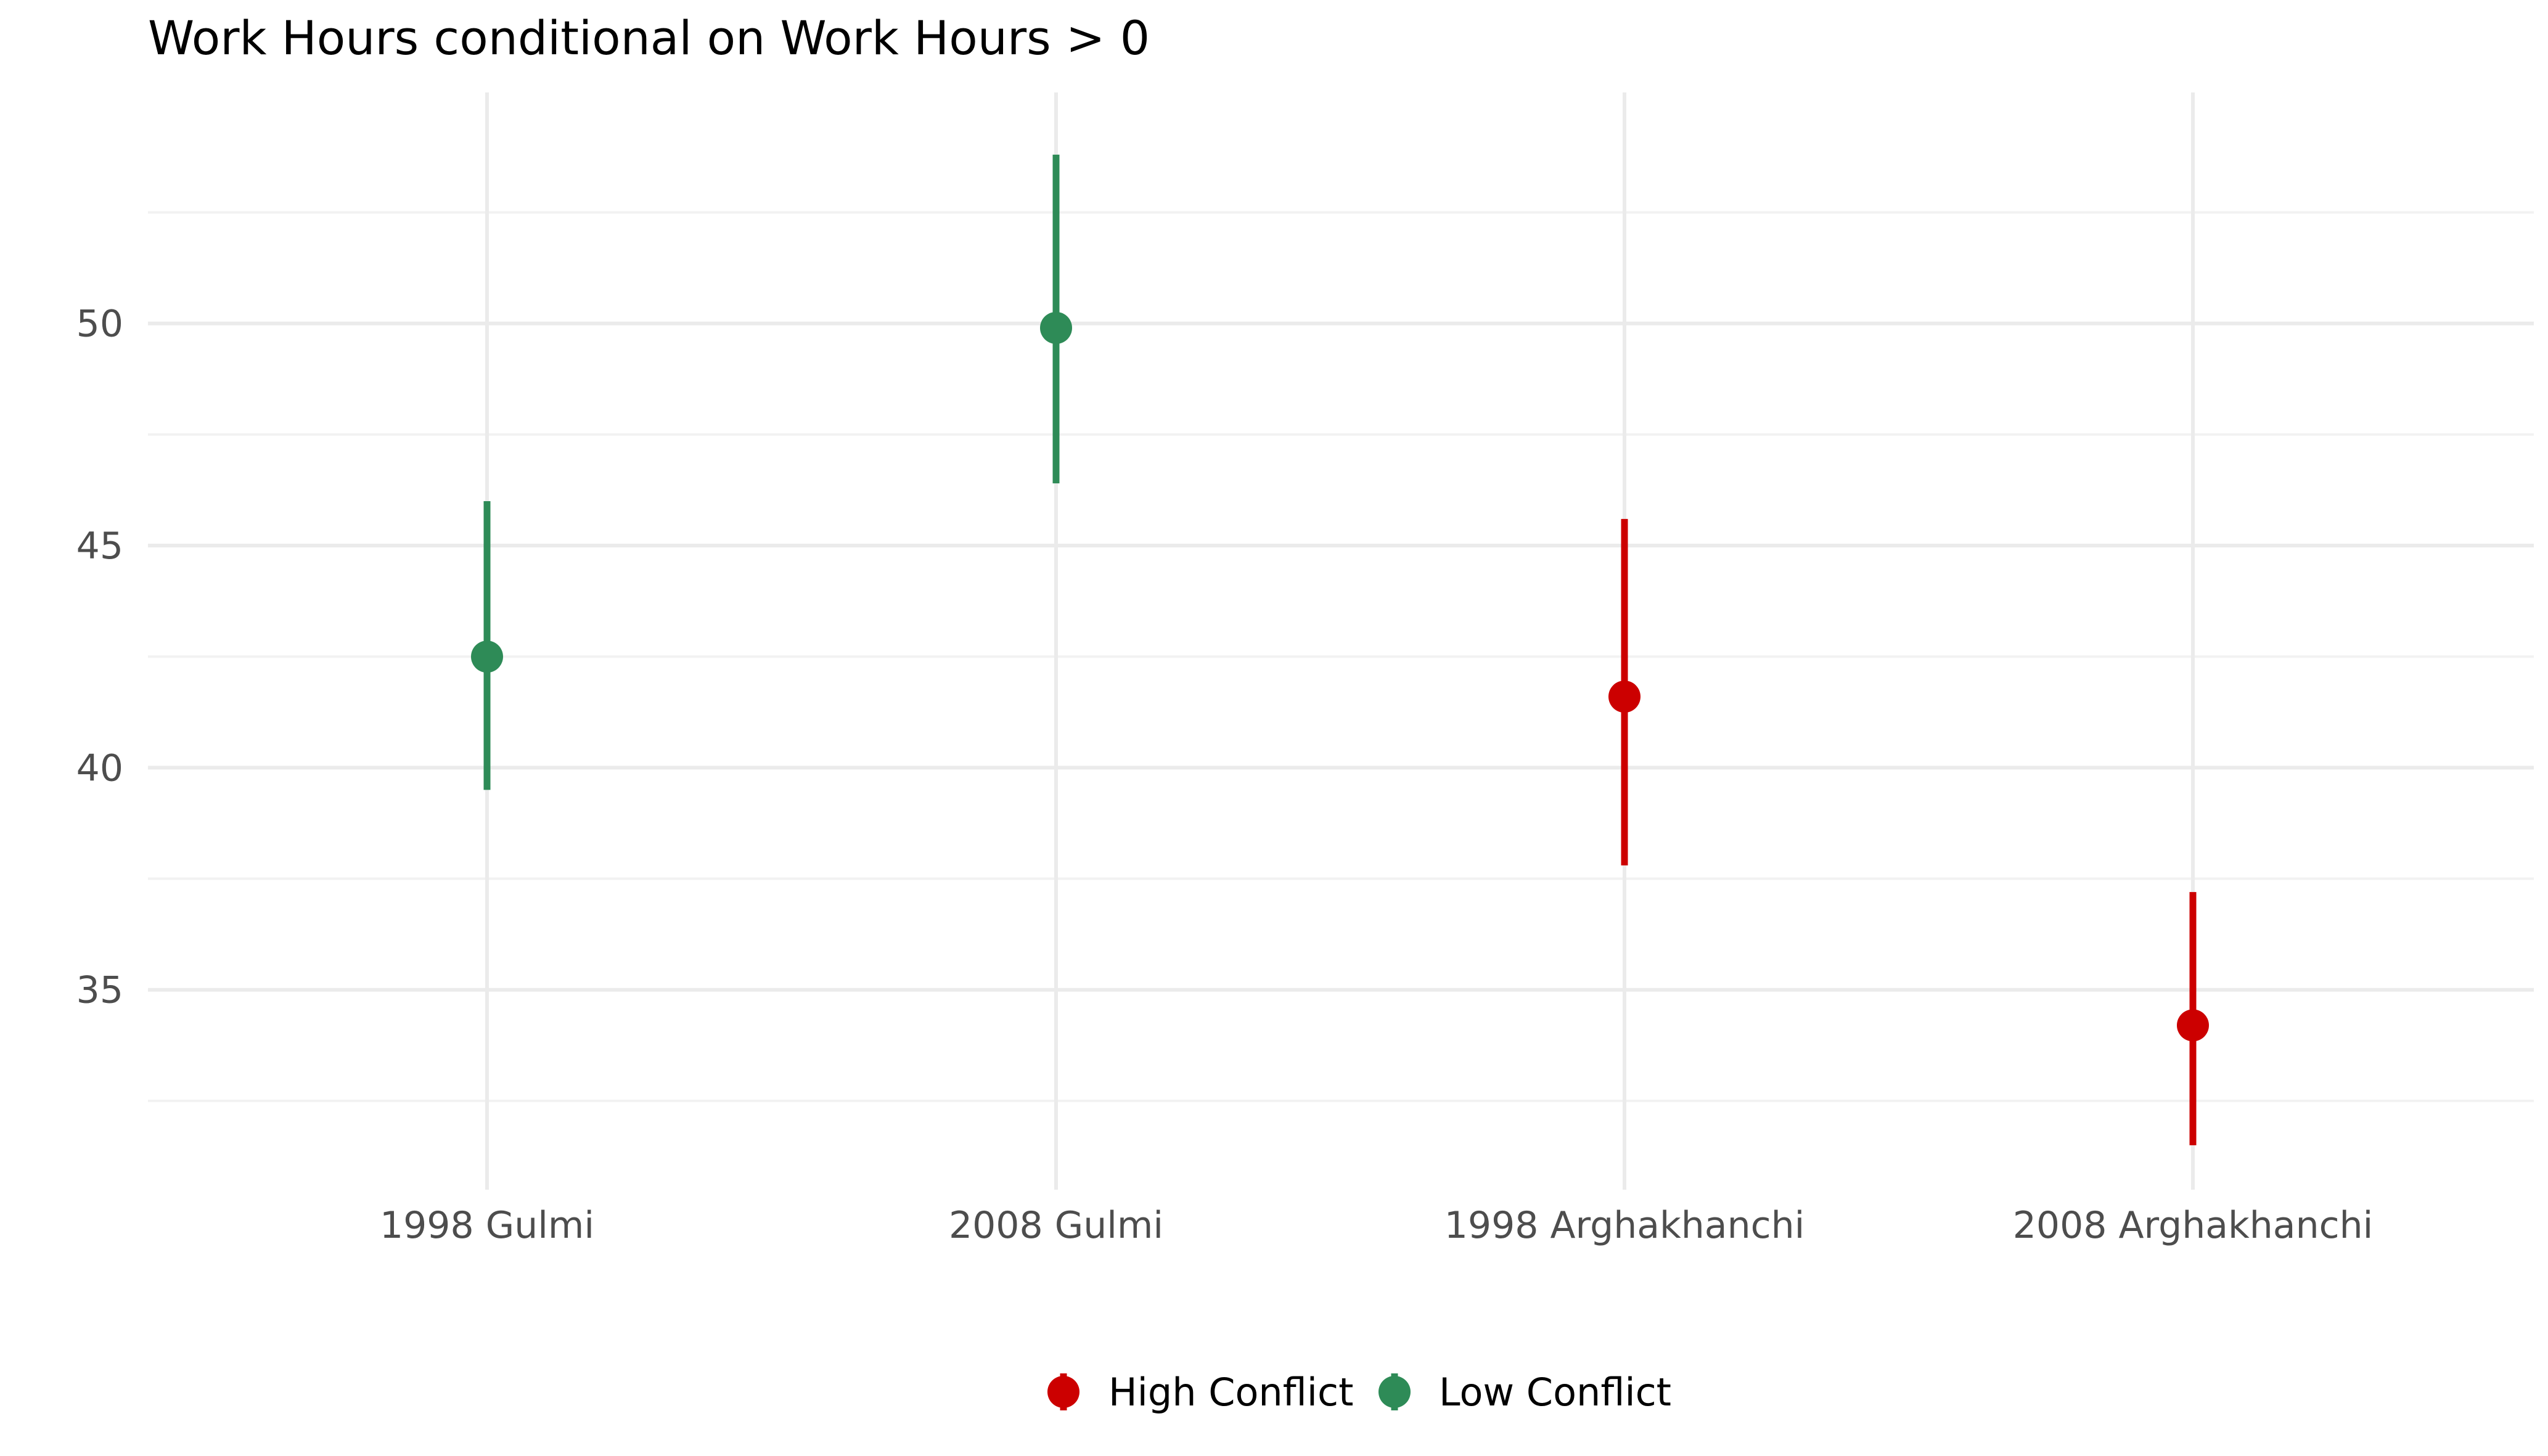 This screenshot has width=2548, height=1456. Describe the element at coordinates (99, 324) in the screenshot. I see `y-tick-label: 50` at that location.